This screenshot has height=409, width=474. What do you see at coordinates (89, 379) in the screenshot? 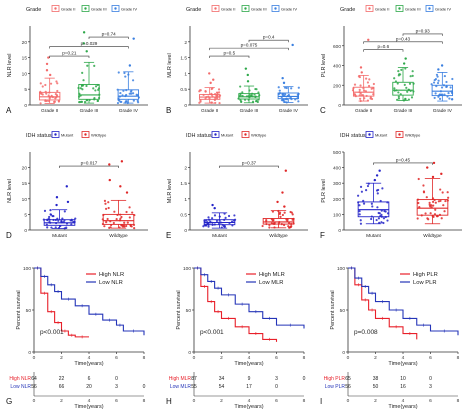
I see `risk-value: 6` at bounding box center [89, 379].